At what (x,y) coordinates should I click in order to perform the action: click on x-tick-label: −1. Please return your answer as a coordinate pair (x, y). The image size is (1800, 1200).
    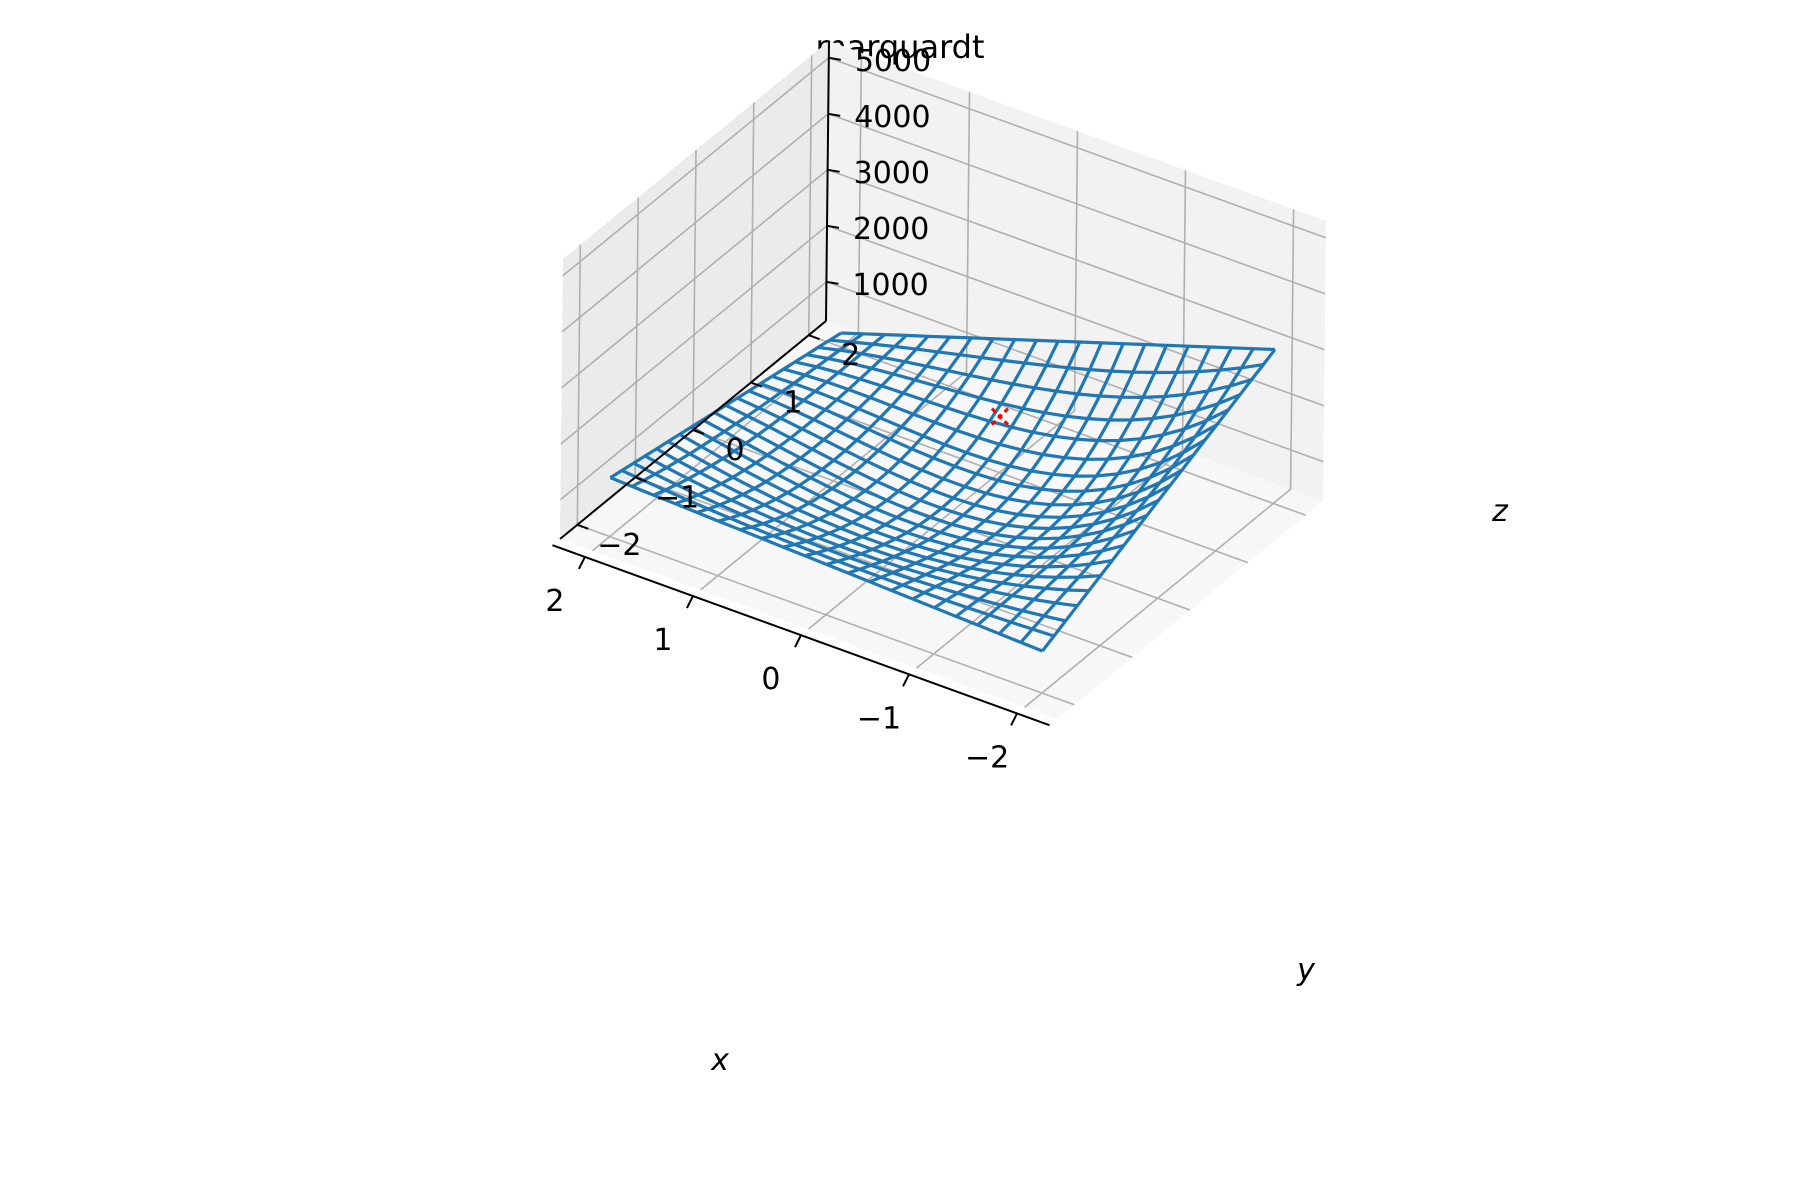
    Looking at the image, I should click on (879, 718).